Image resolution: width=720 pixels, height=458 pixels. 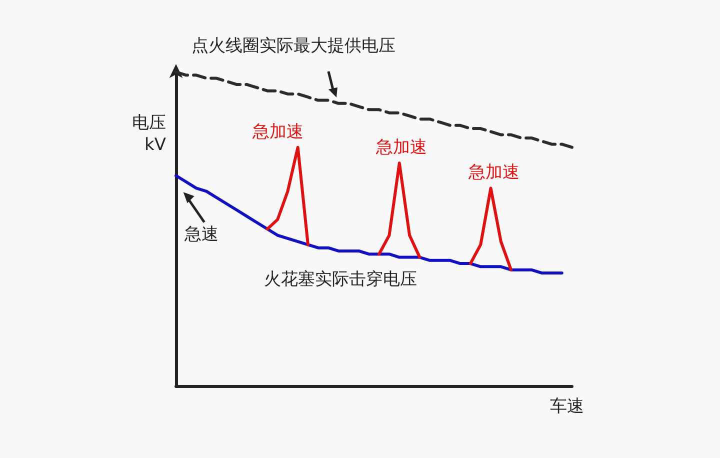 What do you see at coordinates (567, 406) in the screenshot?
I see `x-axis-title: 车速` at bounding box center [567, 406].